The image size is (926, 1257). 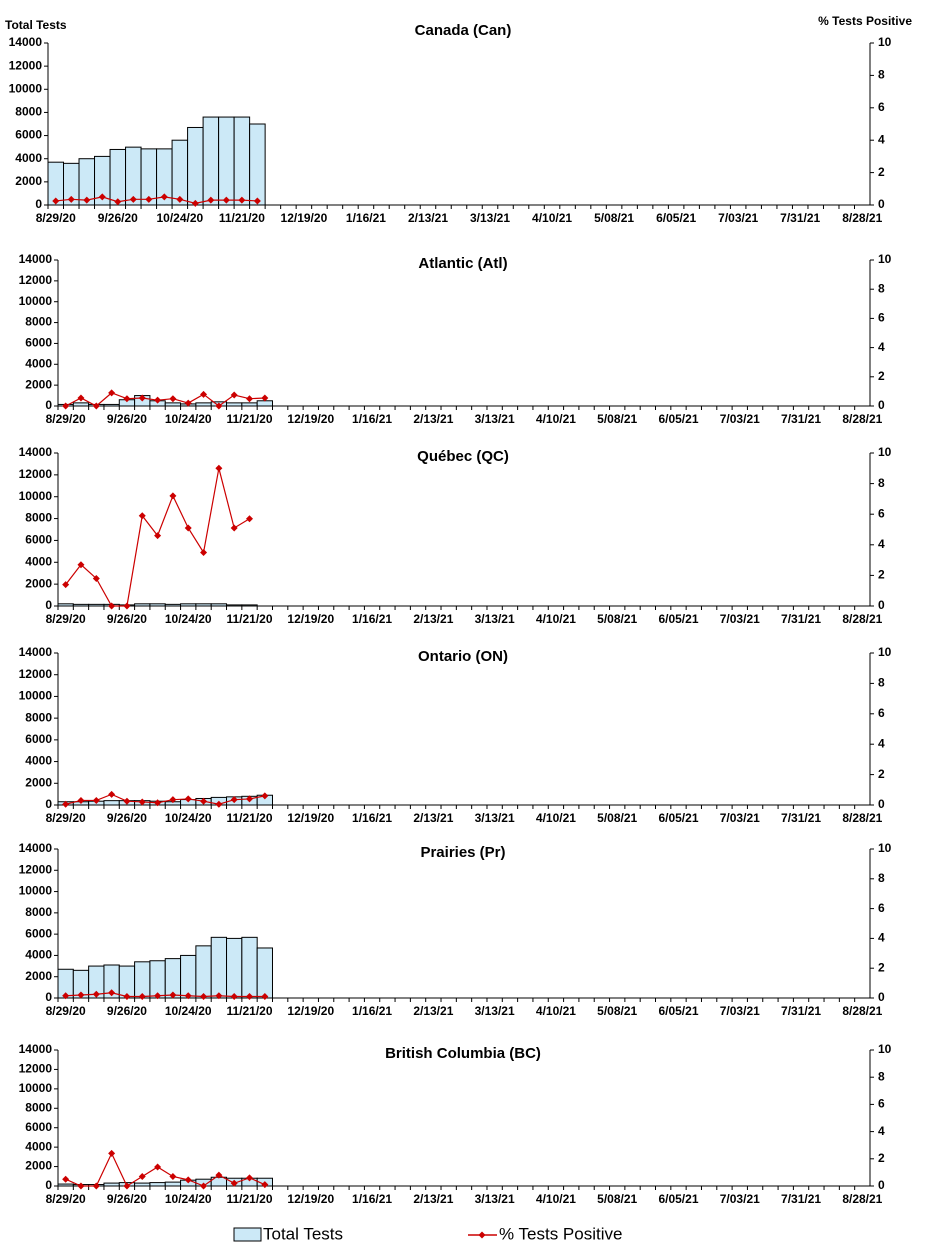 What do you see at coordinates (881, 575) in the screenshot?
I see `y2-tick-label: 2` at bounding box center [881, 575].